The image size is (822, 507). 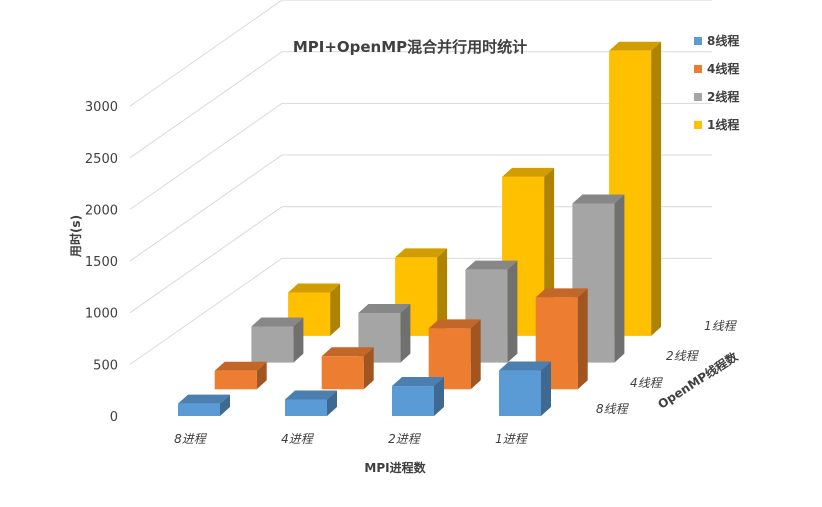 What do you see at coordinates (716, 82) in the screenshot?
I see `legend: 8线程 4线程 2线程 1线程` at bounding box center [716, 82].